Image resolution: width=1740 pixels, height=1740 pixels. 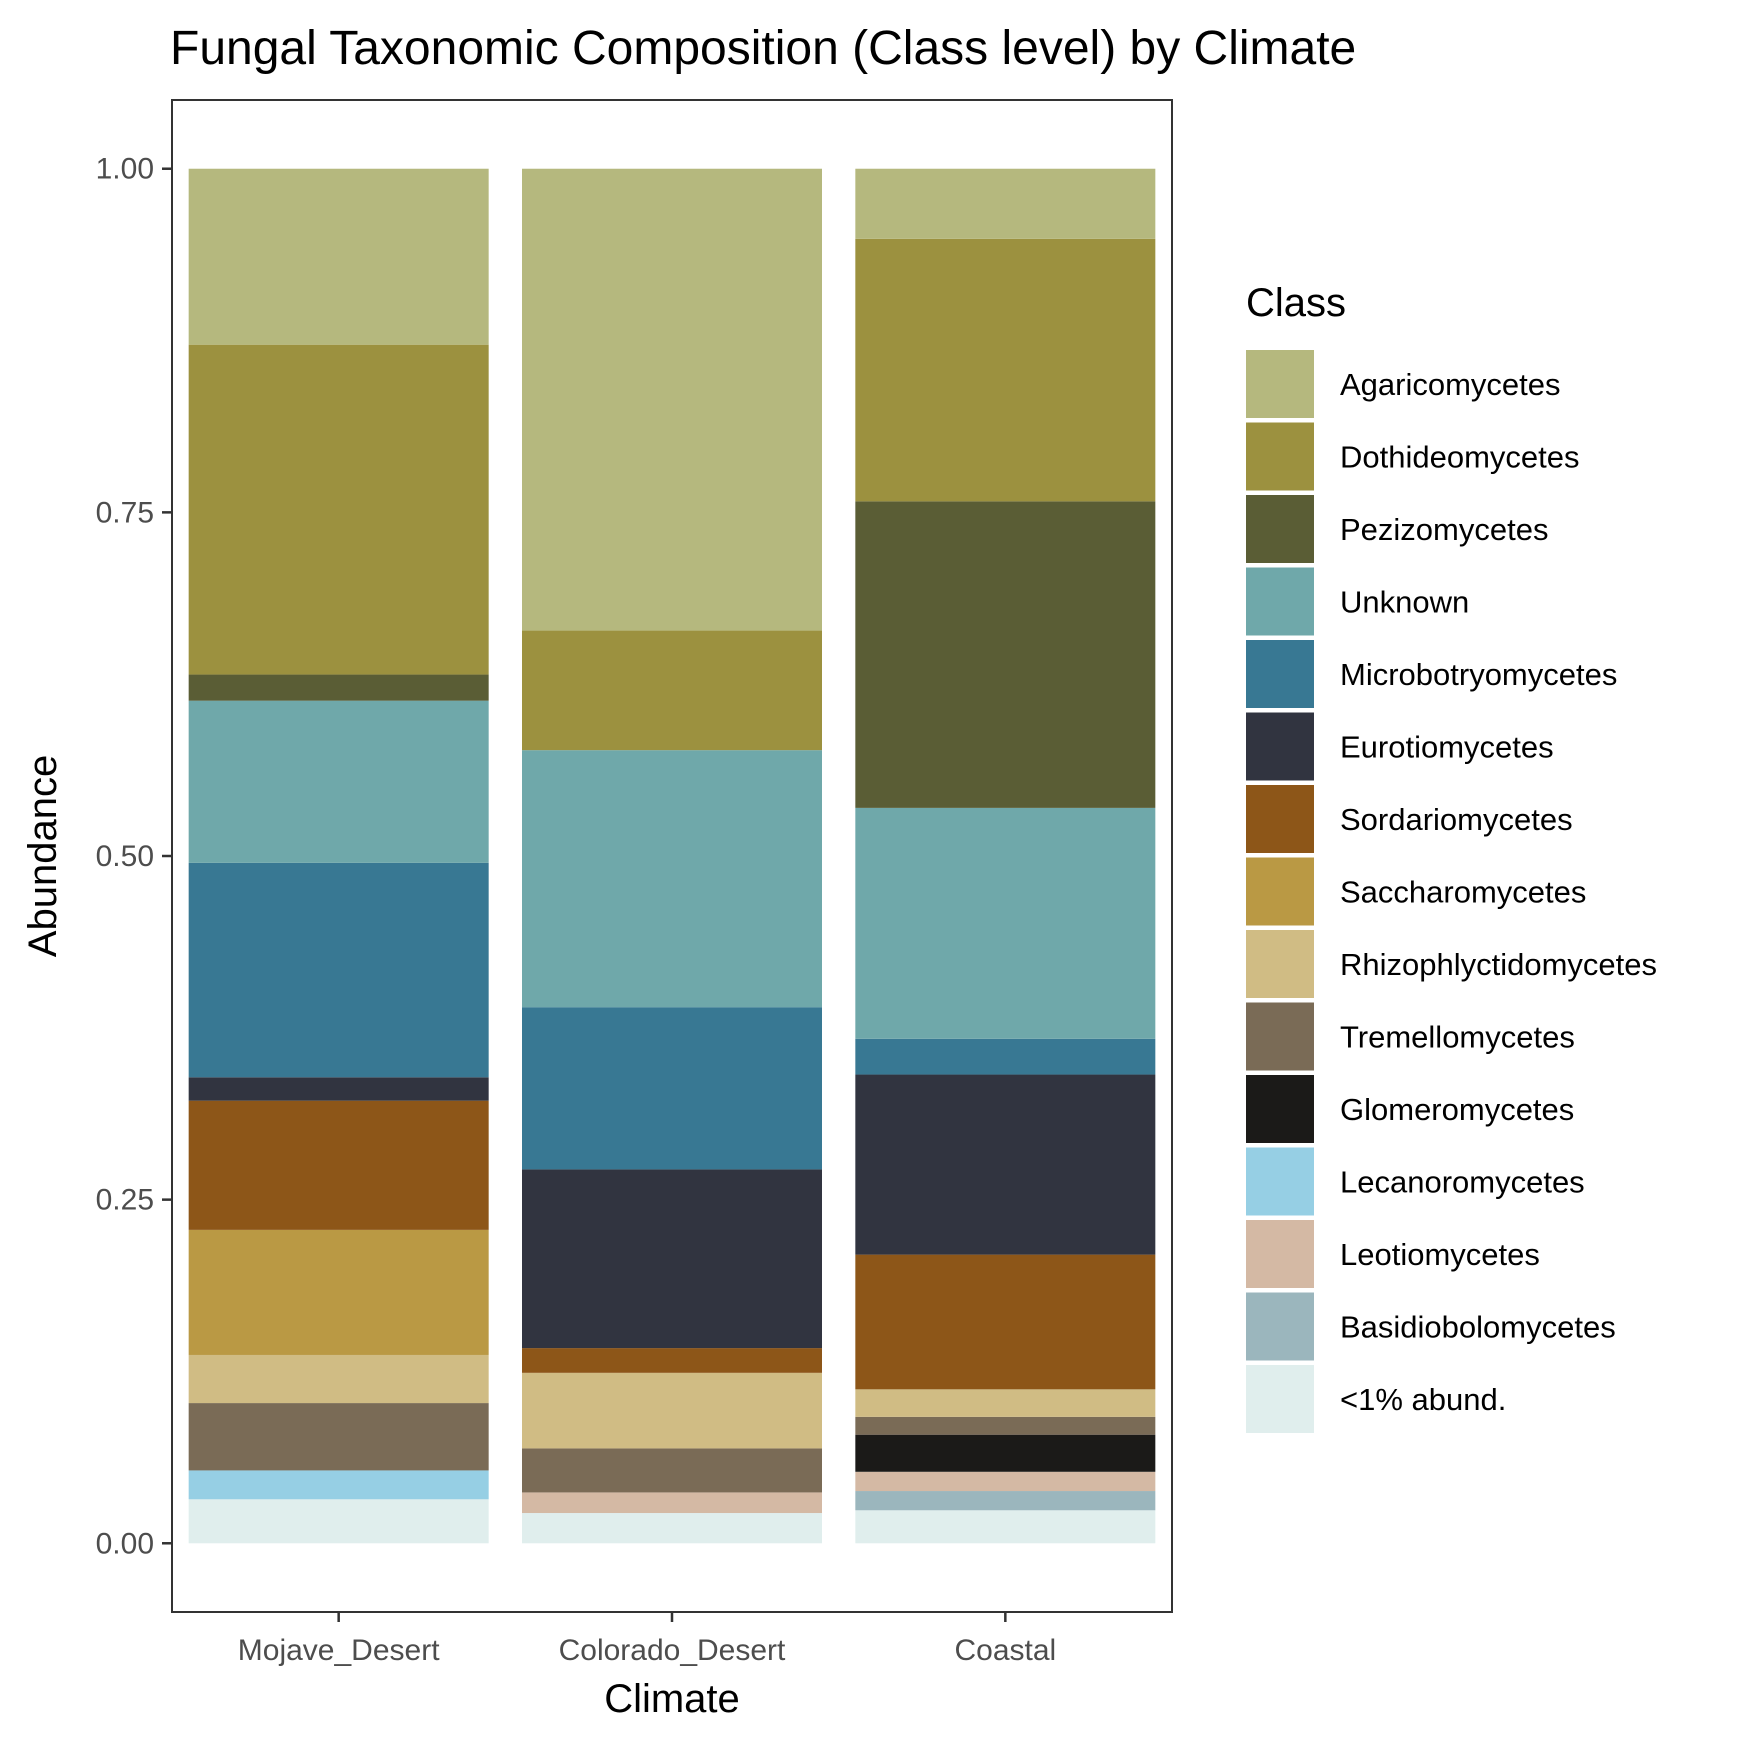 I want to click on bar-colorado-desert-unknown, so click(x=672, y=879).